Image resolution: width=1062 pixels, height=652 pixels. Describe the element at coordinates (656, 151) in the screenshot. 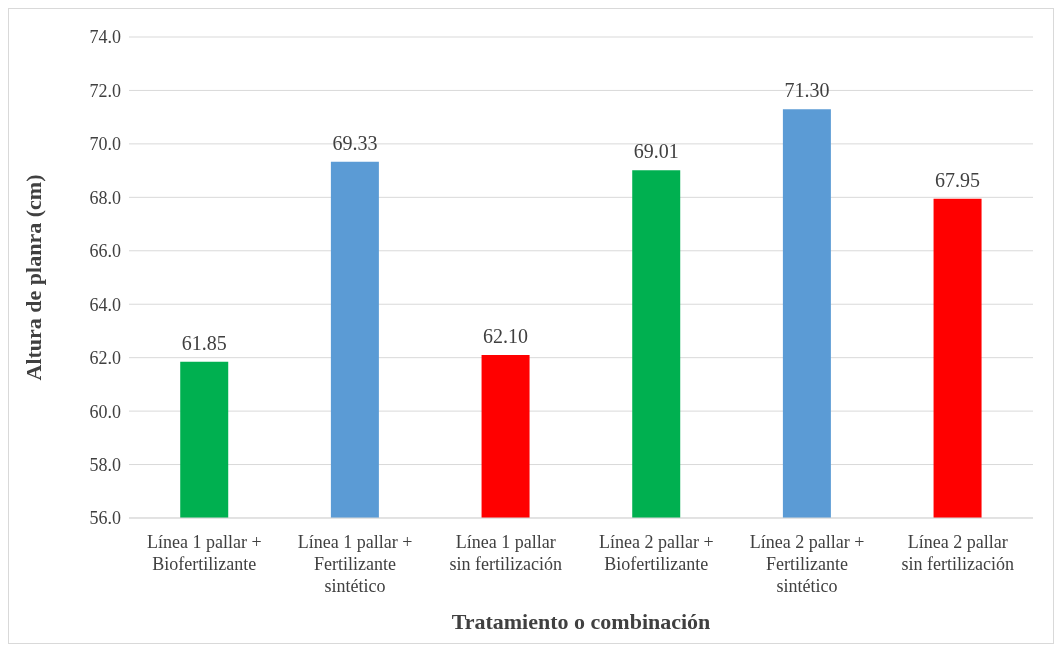

I see `data-label: 69.01` at that location.